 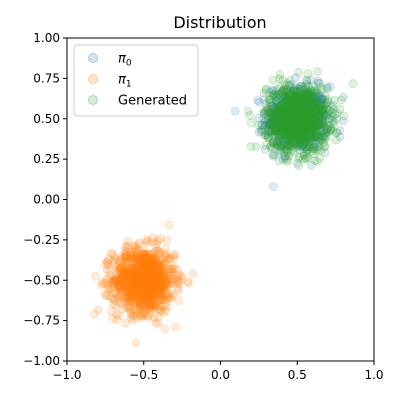 What do you see at coordinates (143, 375) in the screenshot?
I see `x-tick-label: −0.5` at bounding box center [143, 375].